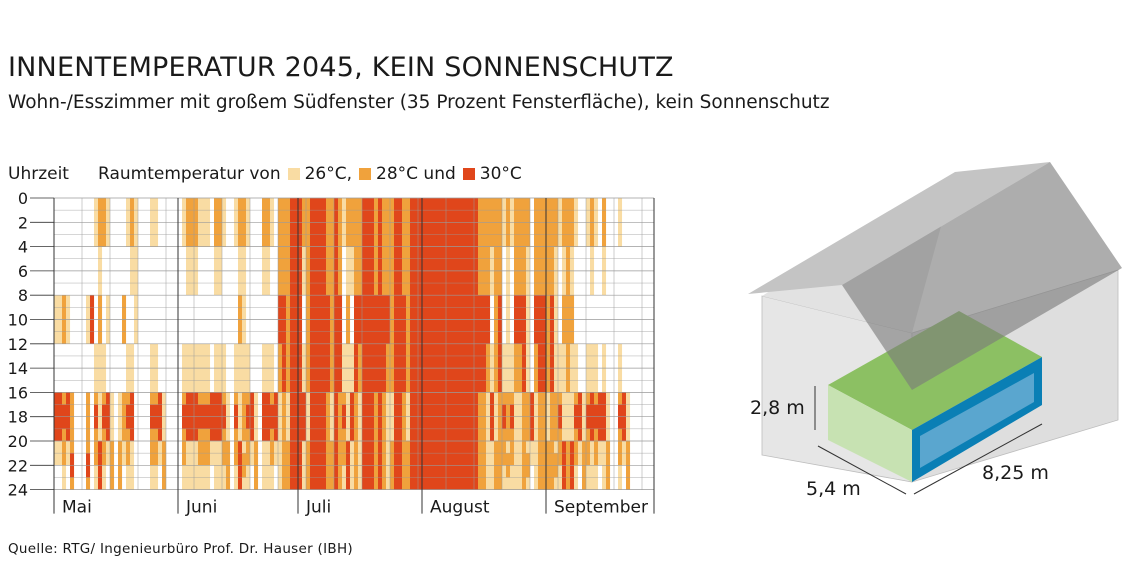  I want to click on width-dim-line, so click(978, 459).